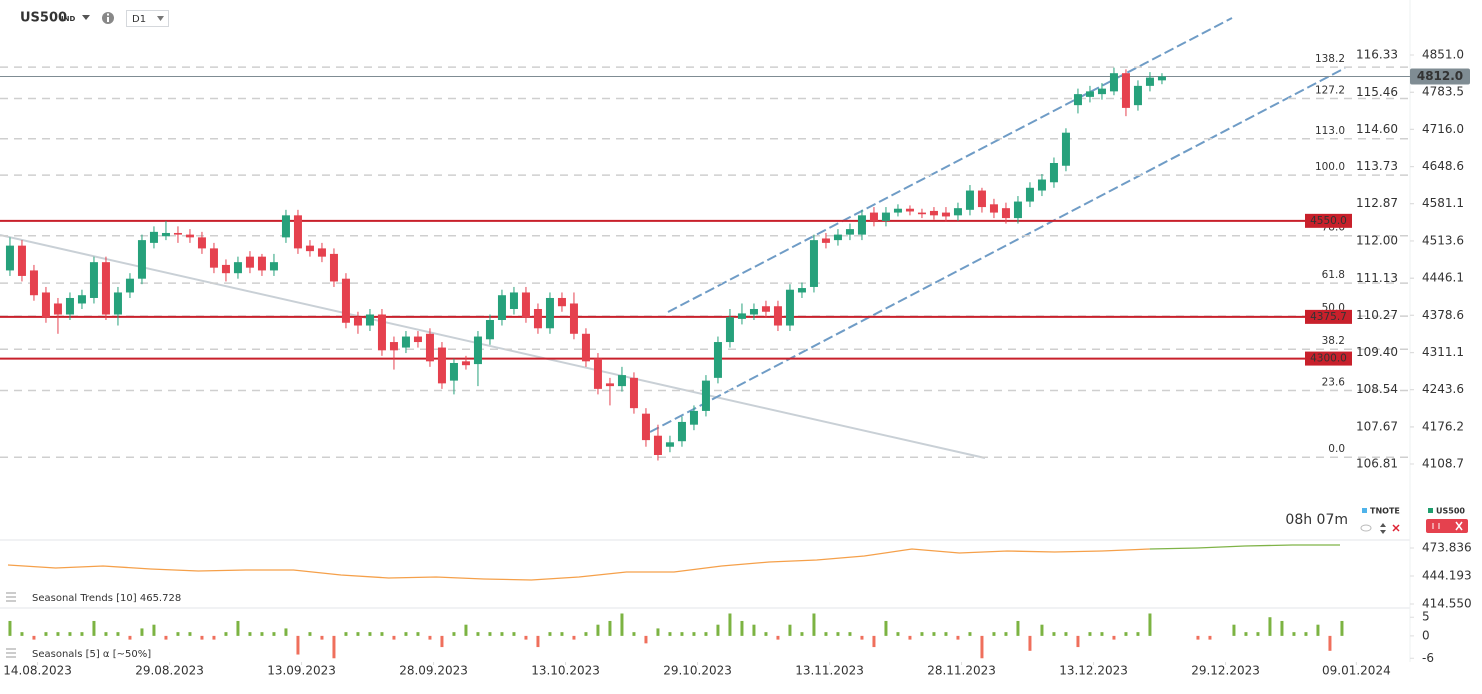 This screenshot has width=1482, height=694. Describe the element at coordinates (1356, 671) in the screenshot. I see `x-tick-label: 09.01.2024` at that location.